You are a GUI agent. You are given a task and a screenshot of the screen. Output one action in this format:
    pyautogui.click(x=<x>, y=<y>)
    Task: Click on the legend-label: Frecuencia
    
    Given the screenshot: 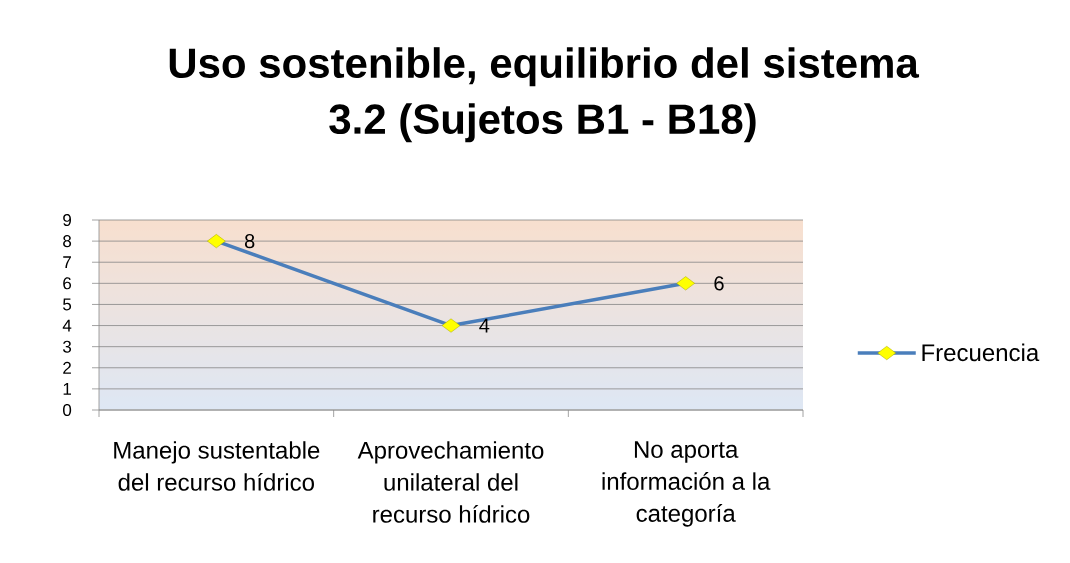 What is the action you would take?
    pyautogui.click(x=981, y=352)
    